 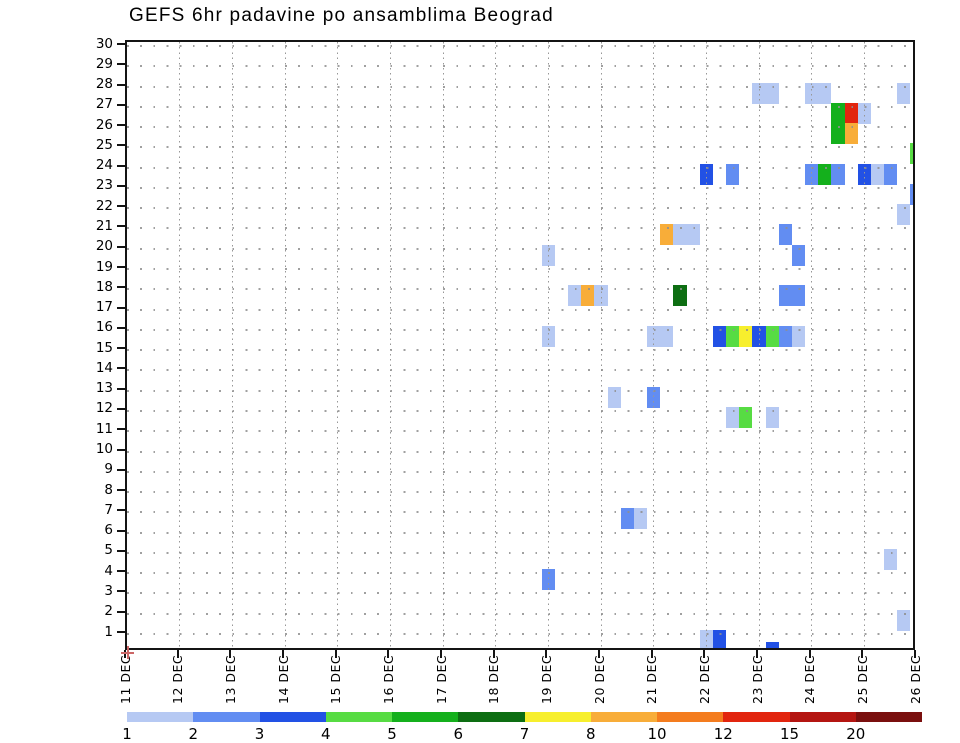 I want to click on x-axis-label: 22 DEC, so click(x=704, y=679).